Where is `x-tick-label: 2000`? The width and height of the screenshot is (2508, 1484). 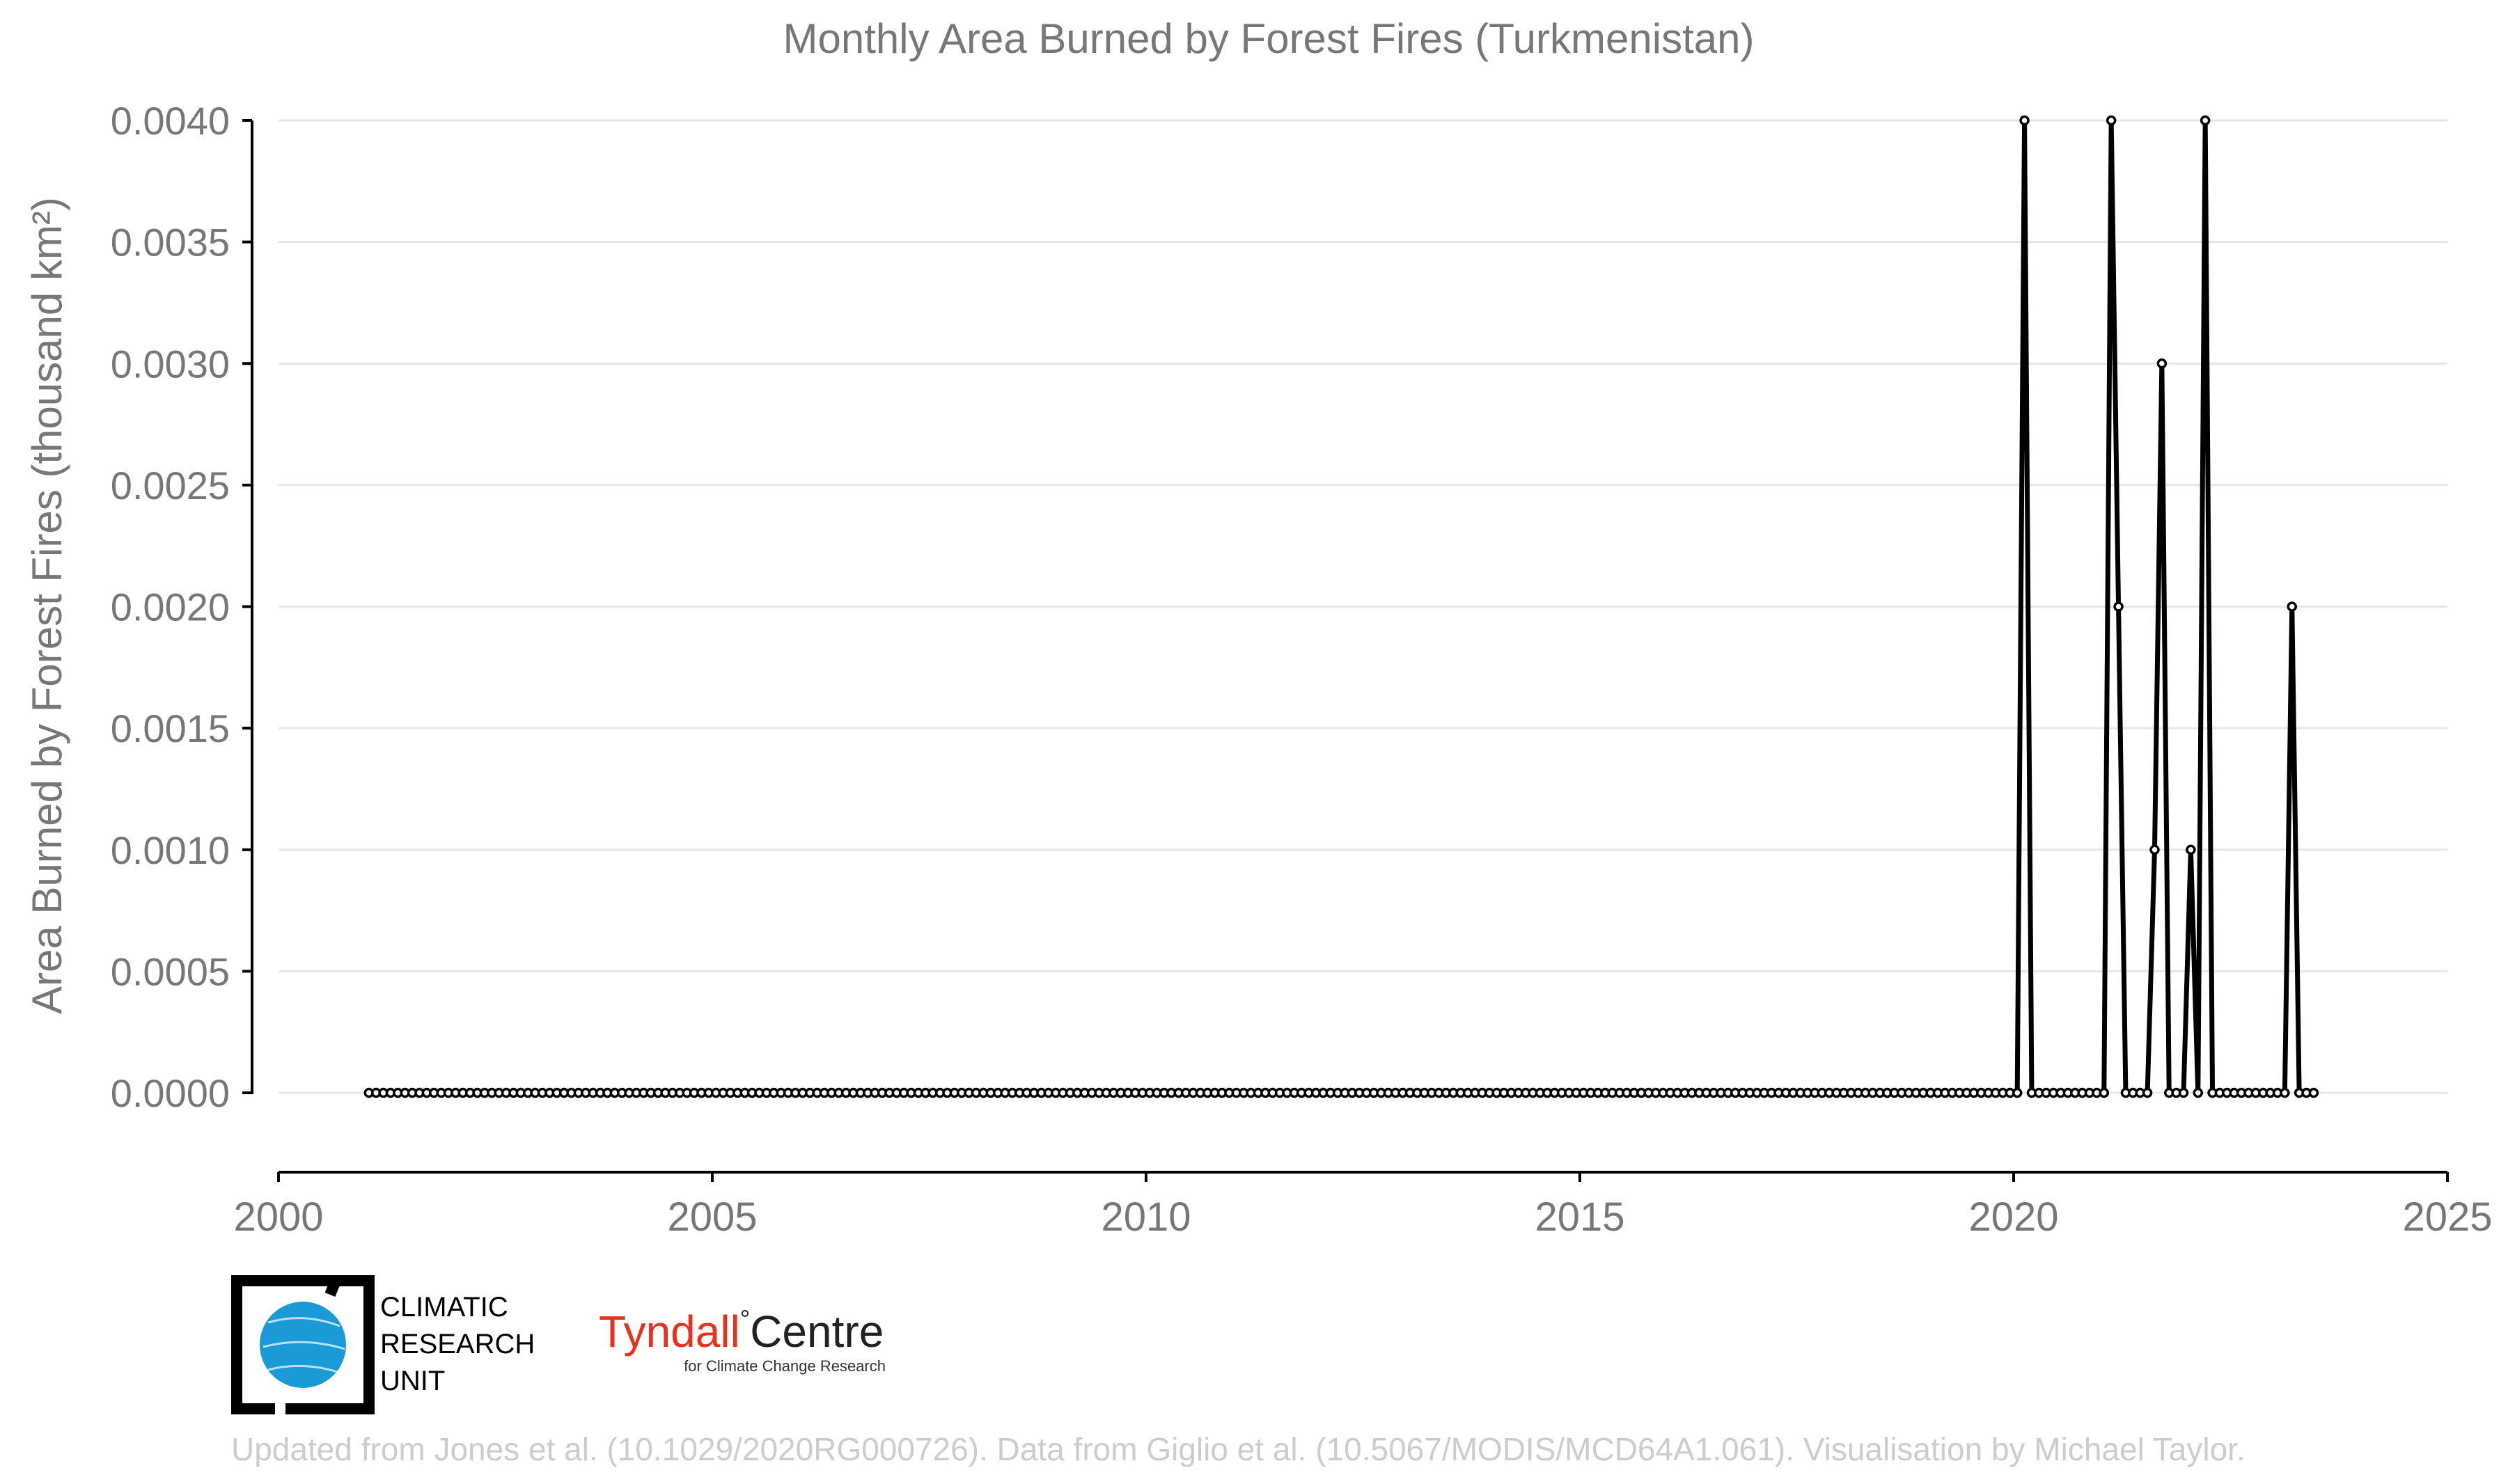 x-tick-label: 2000 is located at coordinates (278, 1217).